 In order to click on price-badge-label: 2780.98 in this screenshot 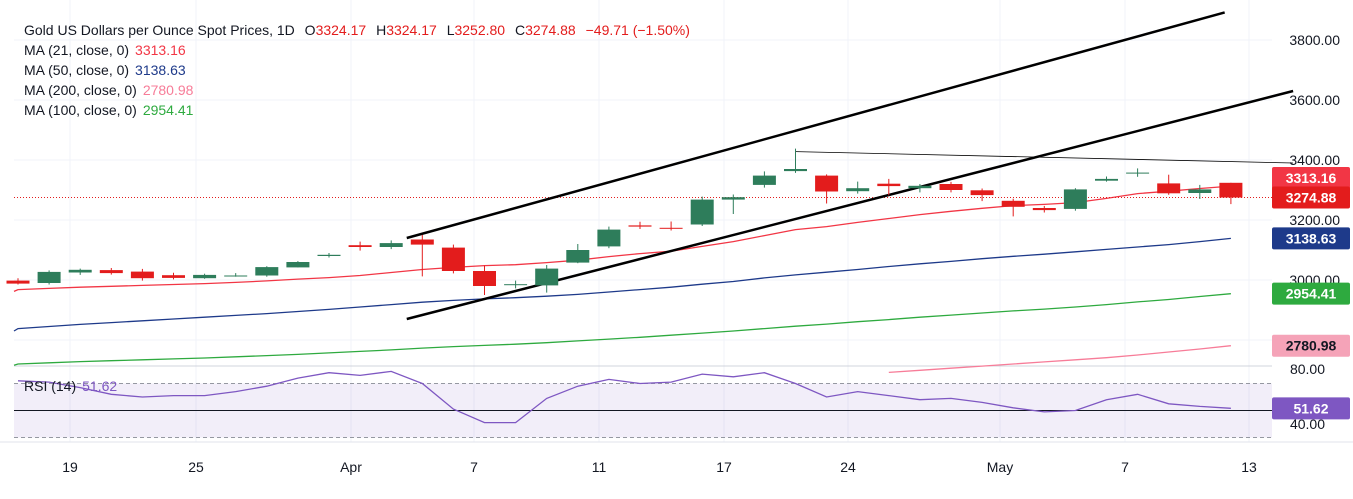, I will do `click(1311, 346)`.